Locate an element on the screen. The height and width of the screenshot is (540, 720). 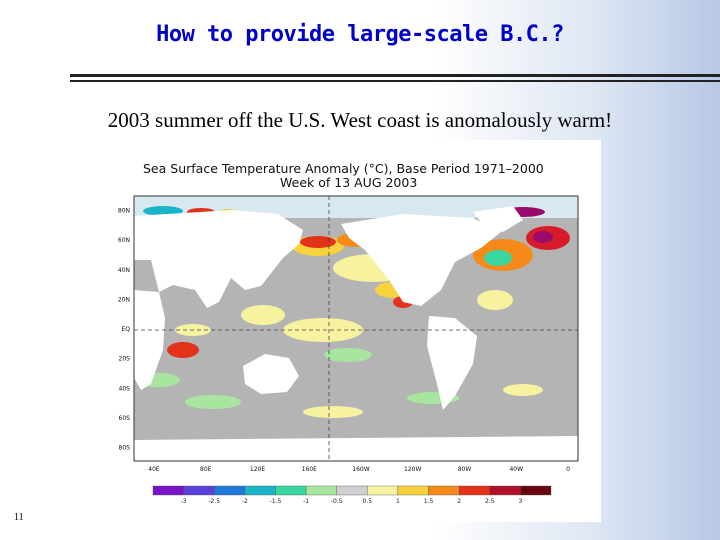
colorbar-label: 3 is located at coordinates (520, 501).